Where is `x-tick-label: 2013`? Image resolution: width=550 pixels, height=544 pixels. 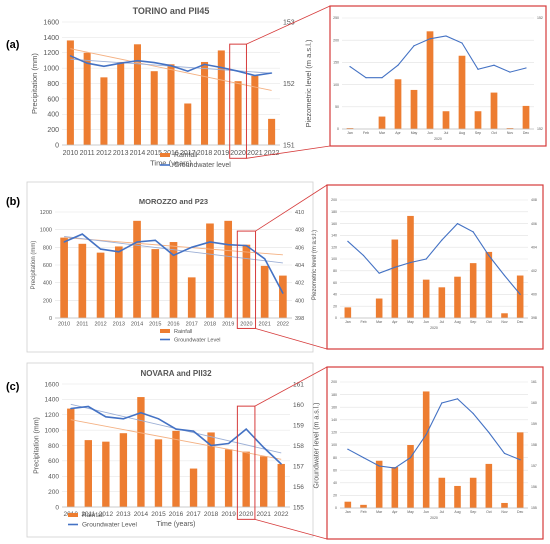
x-tick-label: 2013 is located at coordinates (119, 325).